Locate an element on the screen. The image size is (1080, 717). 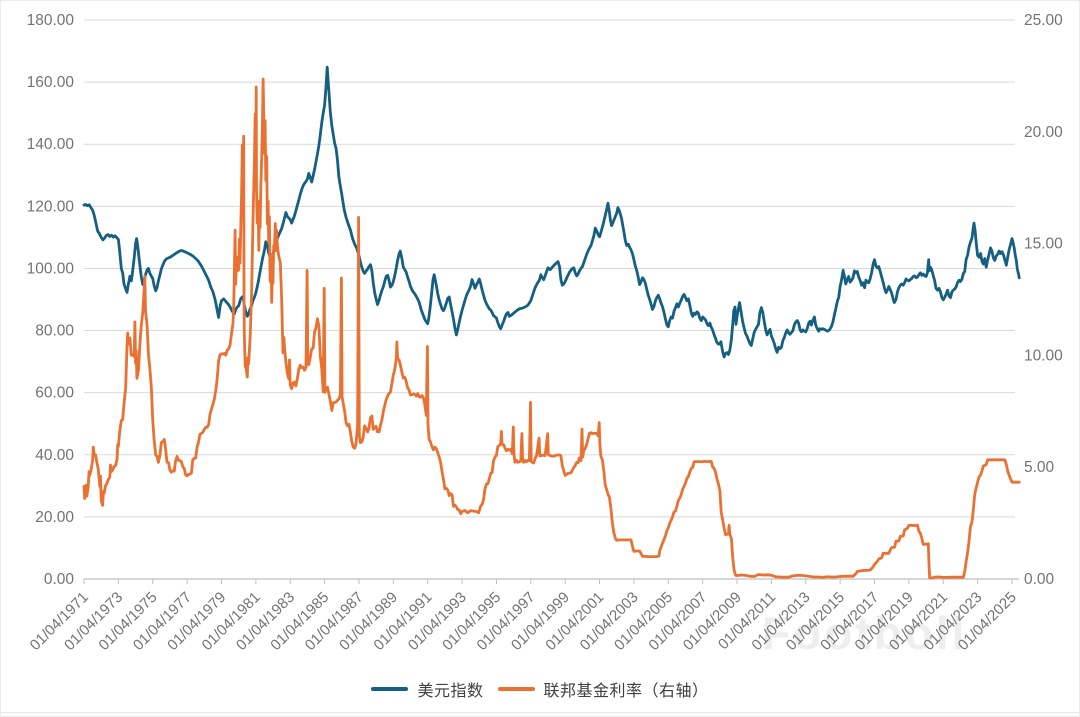
legend: 美元指数 联邦基金利率（右轴） is located at coordinates (540, 689).